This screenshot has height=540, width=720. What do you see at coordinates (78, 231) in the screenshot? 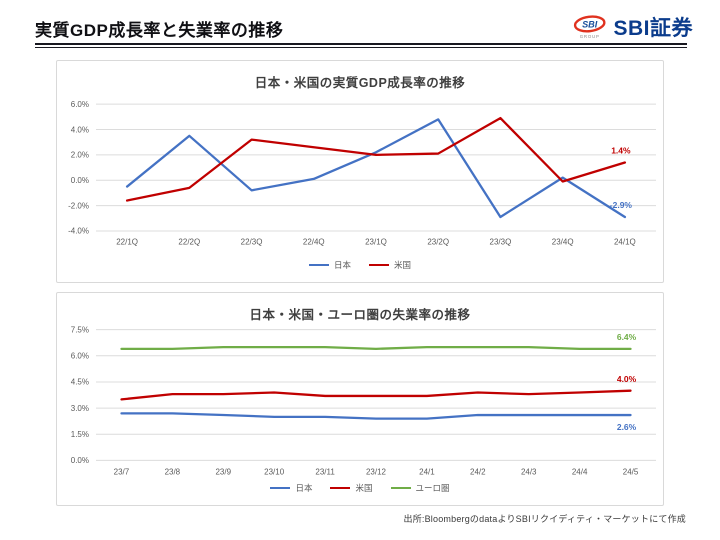
I see `y-tick-label: -4.0%` at bounding box center [78, 231].